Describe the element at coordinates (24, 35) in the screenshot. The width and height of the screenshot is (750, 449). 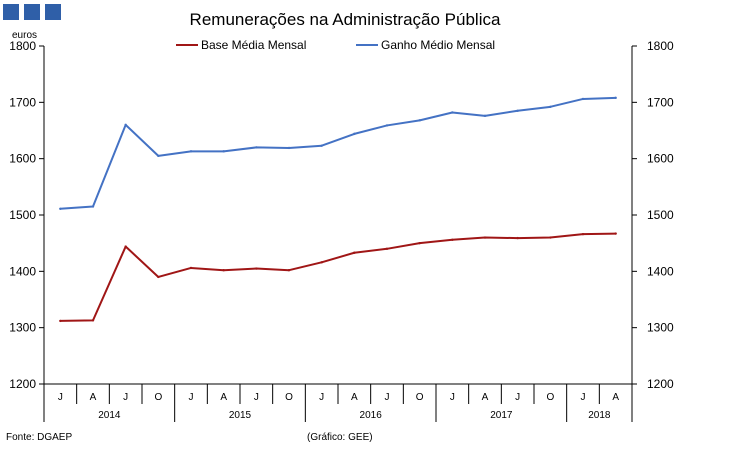
I see `y-axis-label: euros` at that location.